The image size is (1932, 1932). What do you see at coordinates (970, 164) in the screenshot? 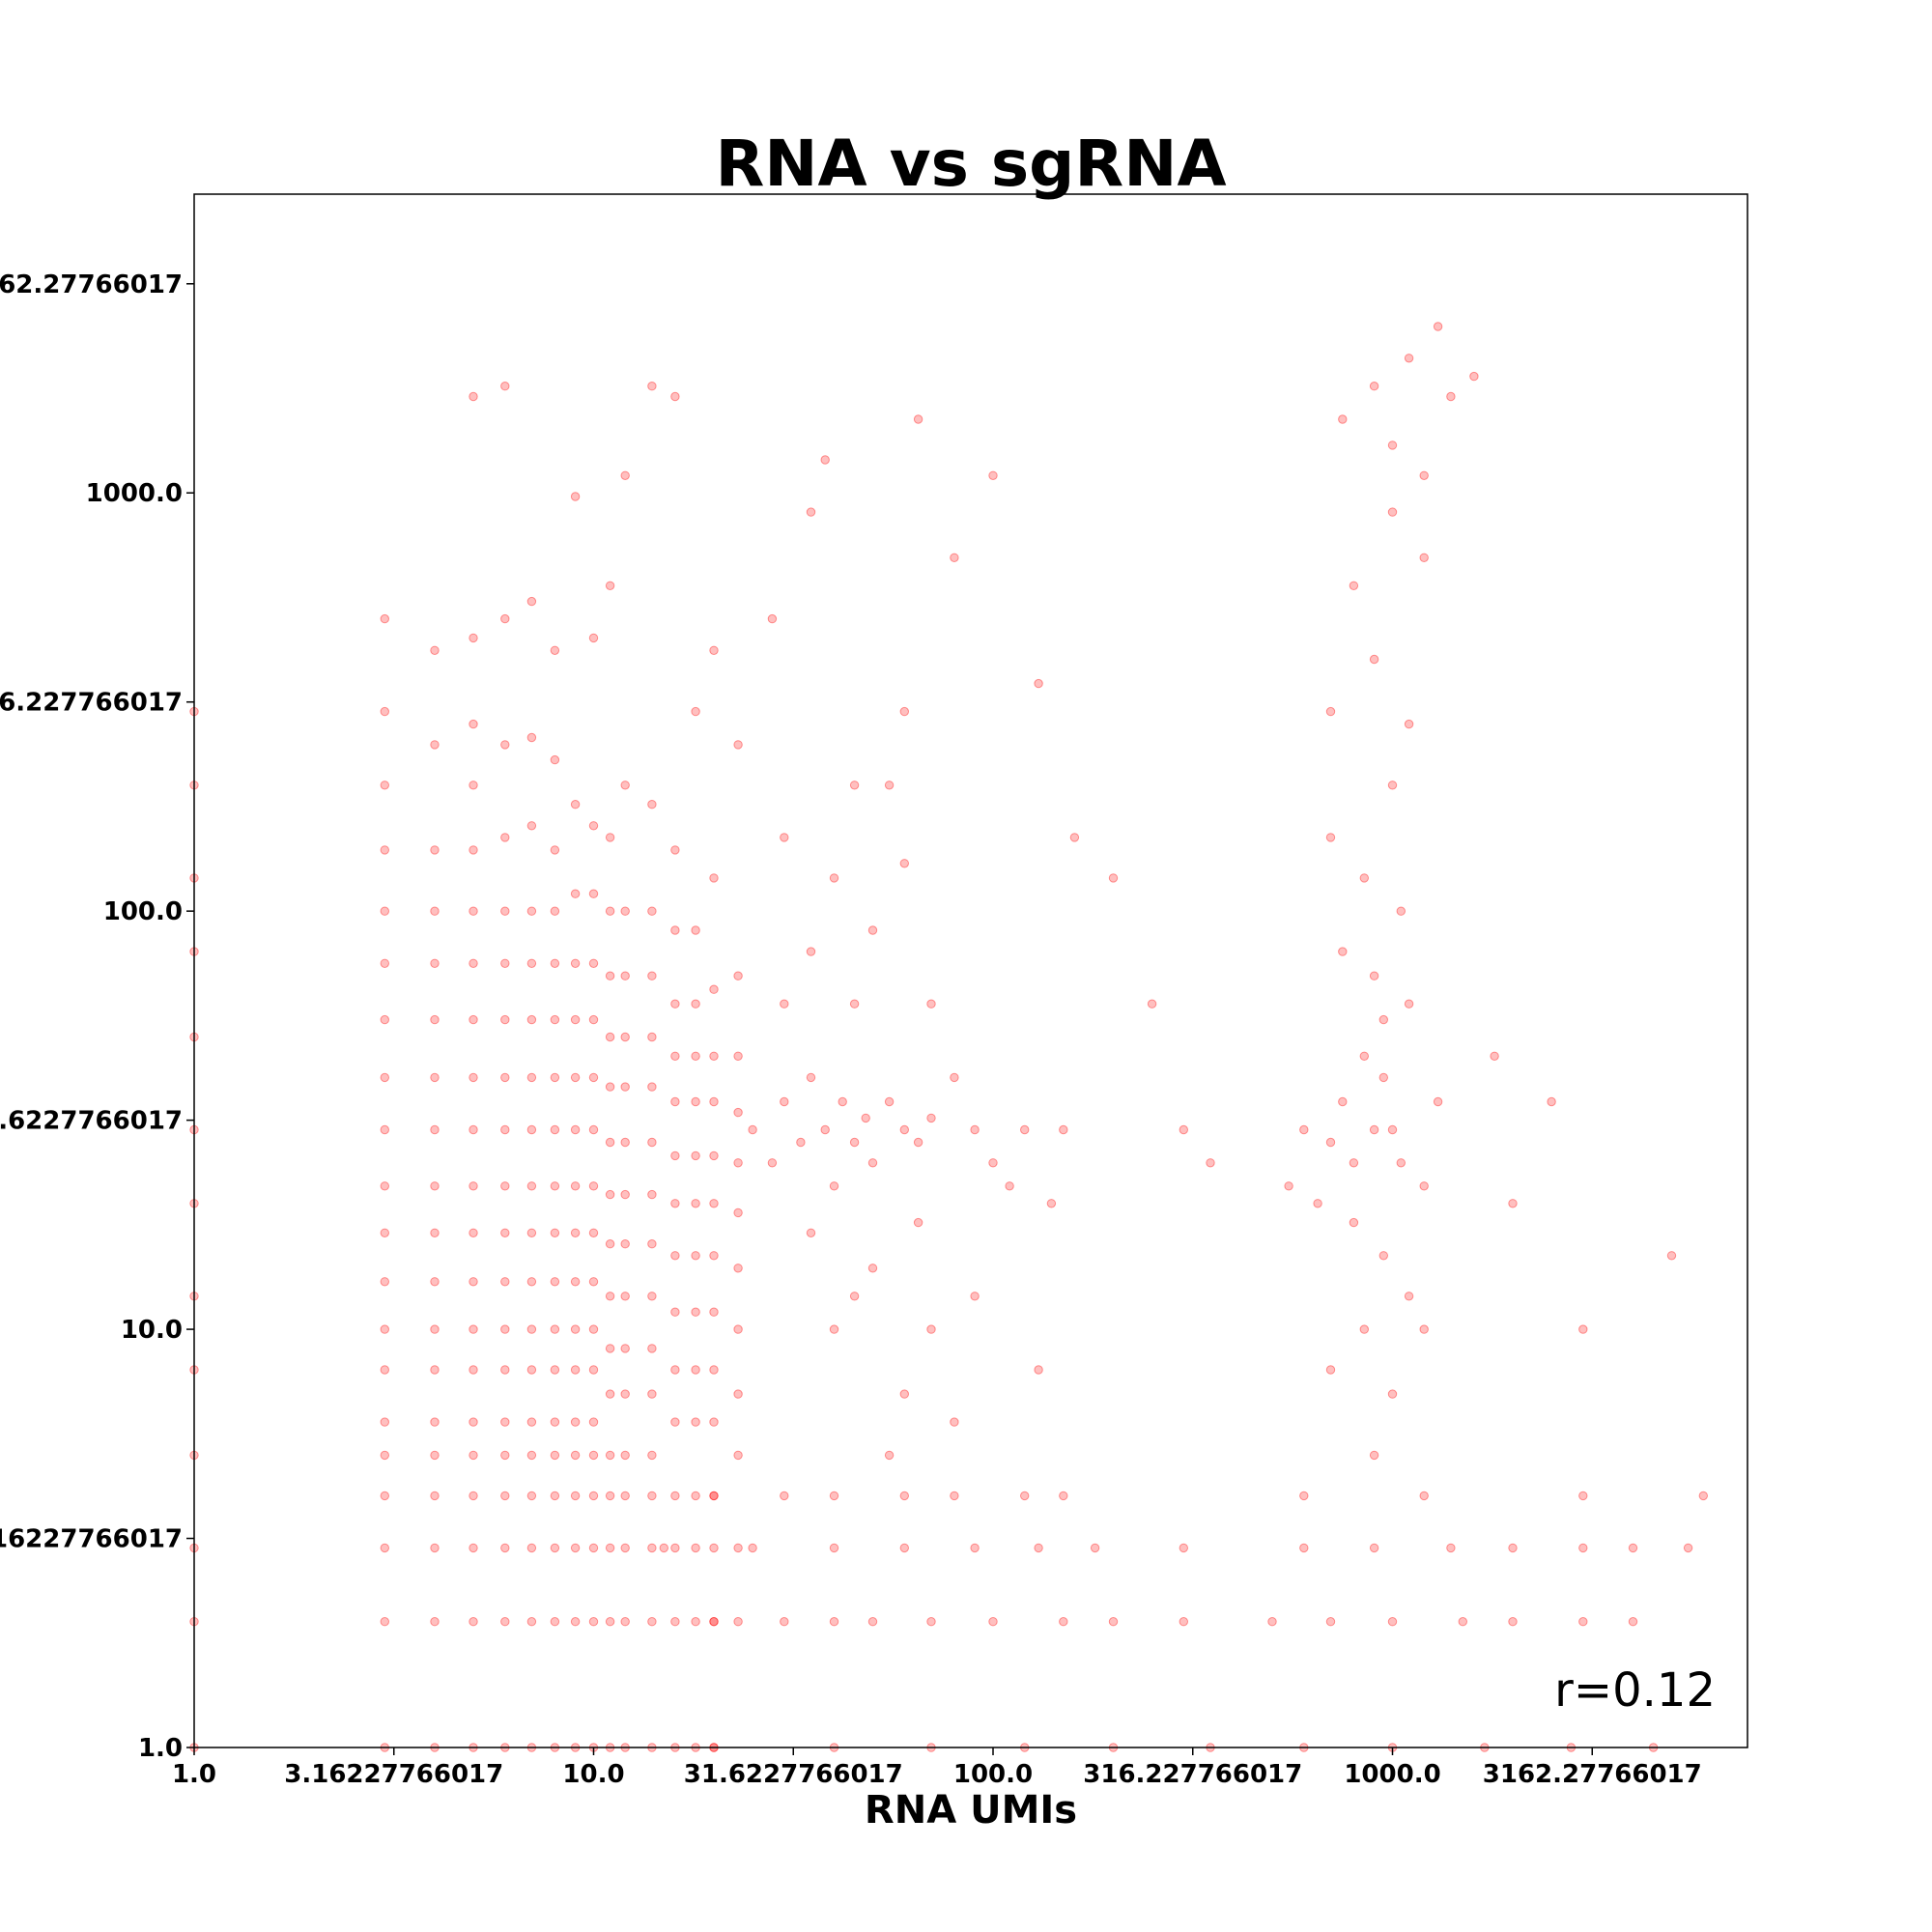
I see `chart-title: RNA vs sgRNA` at bounding box center [970, 164].